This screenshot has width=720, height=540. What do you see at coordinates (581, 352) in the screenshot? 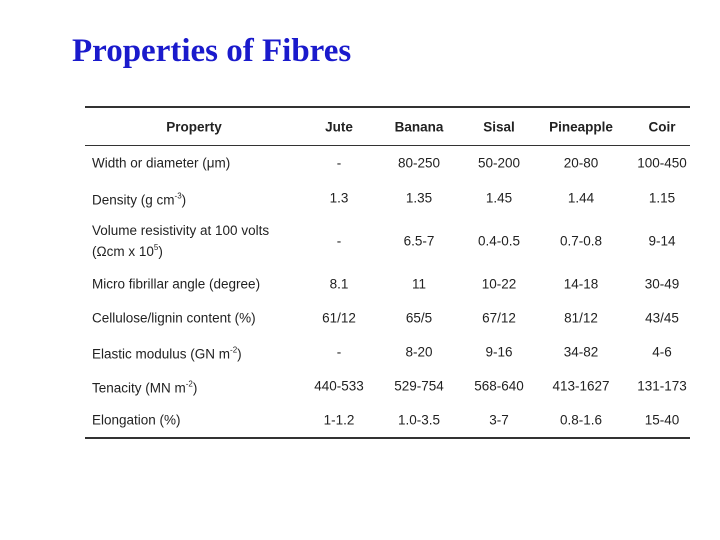
I see `value-cell: 34-82` at bounding box center [581, 352].